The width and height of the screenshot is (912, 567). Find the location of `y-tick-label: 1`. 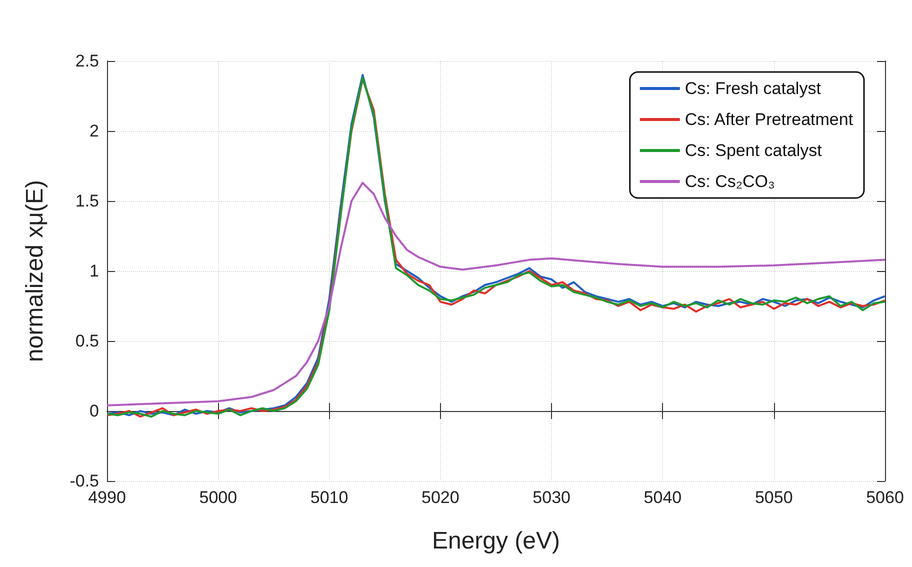

y-tick-label: 1 is located at coordinates (94, 271).